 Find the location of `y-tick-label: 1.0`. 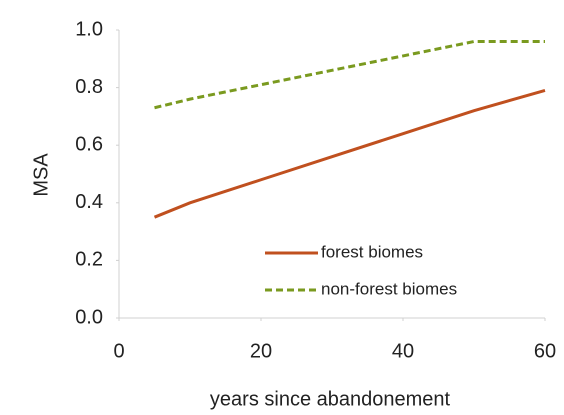

y-tick-label: 1.0 is located at coordinates (89, 29).